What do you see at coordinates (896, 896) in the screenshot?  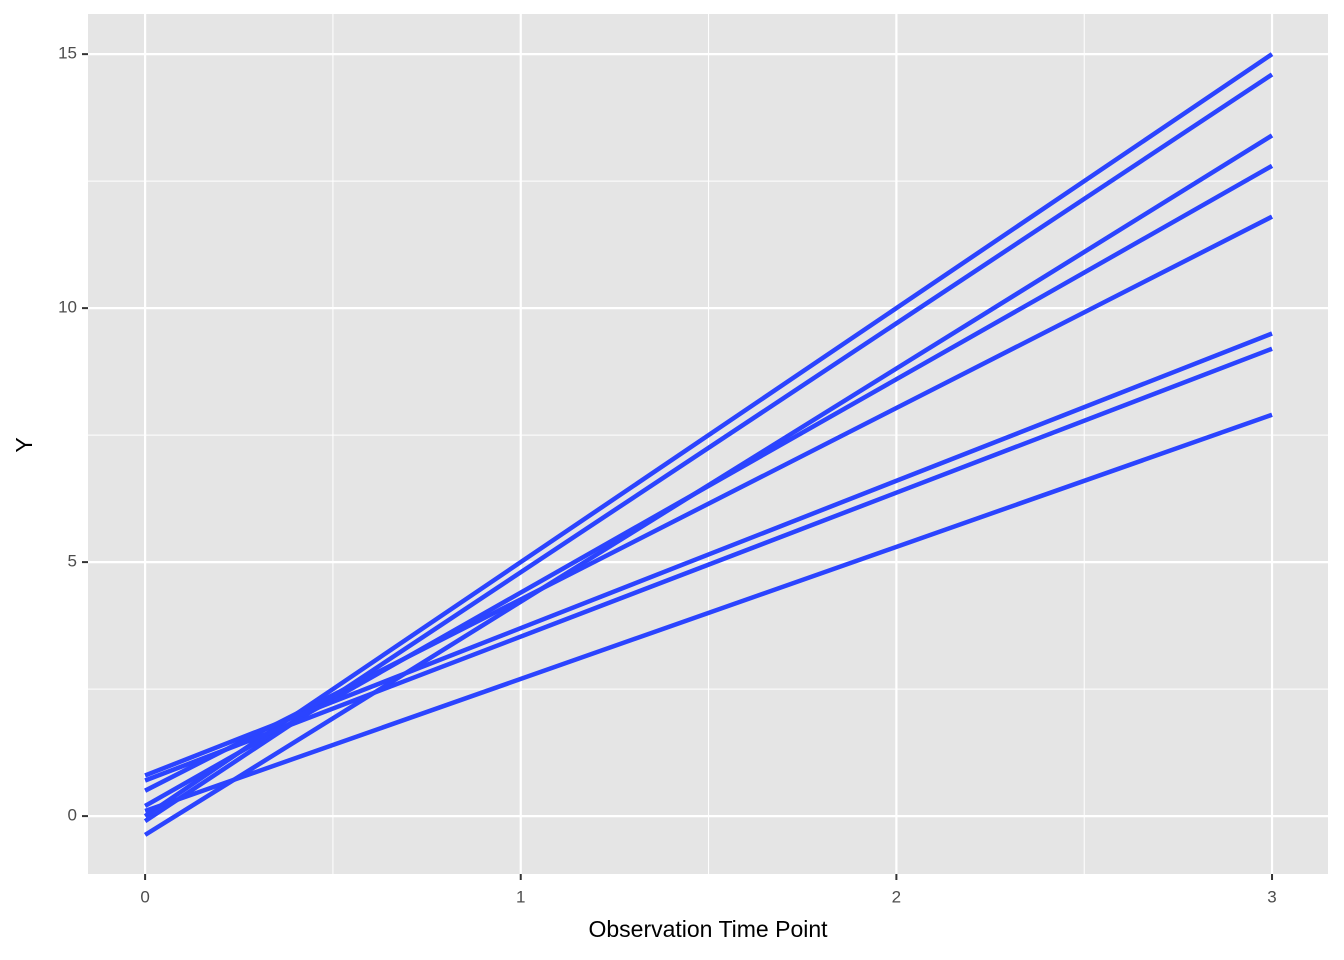 I see `x-tick-label: 2` at bounding box center [896, 896].